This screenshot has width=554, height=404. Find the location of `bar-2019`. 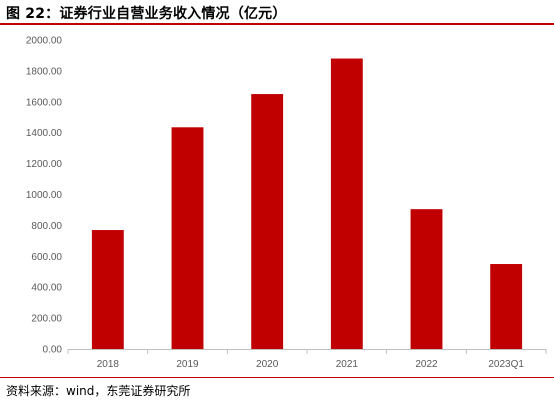

bar-2019 is located at coordinates (187, 238).